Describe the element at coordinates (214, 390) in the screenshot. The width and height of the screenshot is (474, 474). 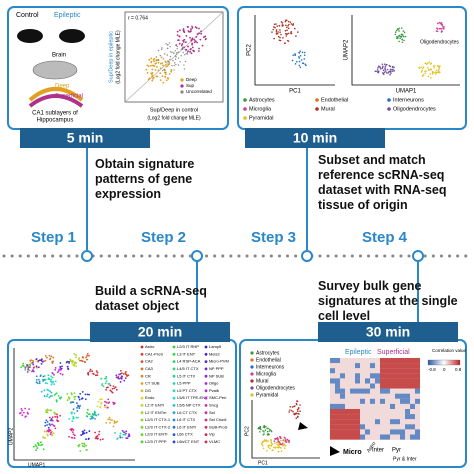
I see `legend-label: Pvalb` at that location.